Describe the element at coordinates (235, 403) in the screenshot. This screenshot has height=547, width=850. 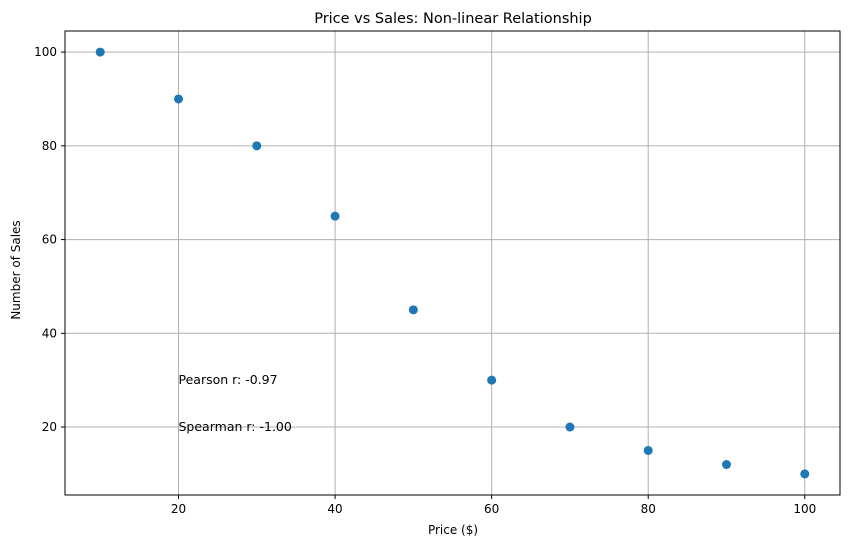
I see `annotations: Pearson r: -0.97 Spearman r: -1.00` at that location.